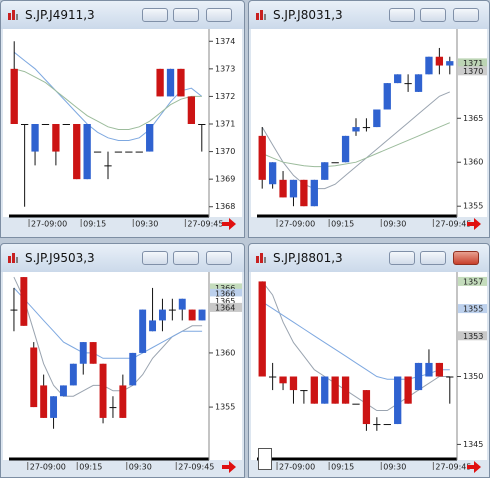 Image resolution: width=490 pixels, height=478 pixels. I want to click on price-tag-label: 1353, so click(473, 336).